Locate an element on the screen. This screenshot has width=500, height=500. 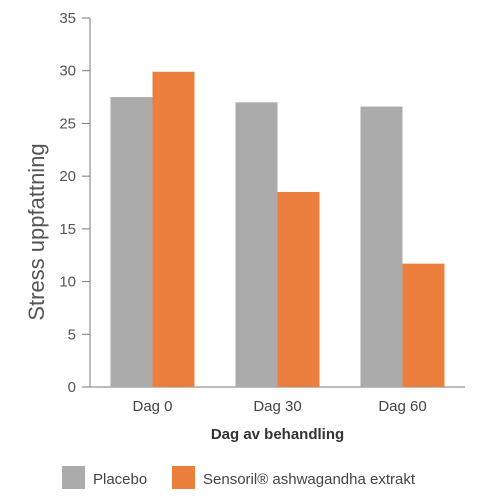
x-axis-title: Dag av behandling is located at coordinates (277, 434).